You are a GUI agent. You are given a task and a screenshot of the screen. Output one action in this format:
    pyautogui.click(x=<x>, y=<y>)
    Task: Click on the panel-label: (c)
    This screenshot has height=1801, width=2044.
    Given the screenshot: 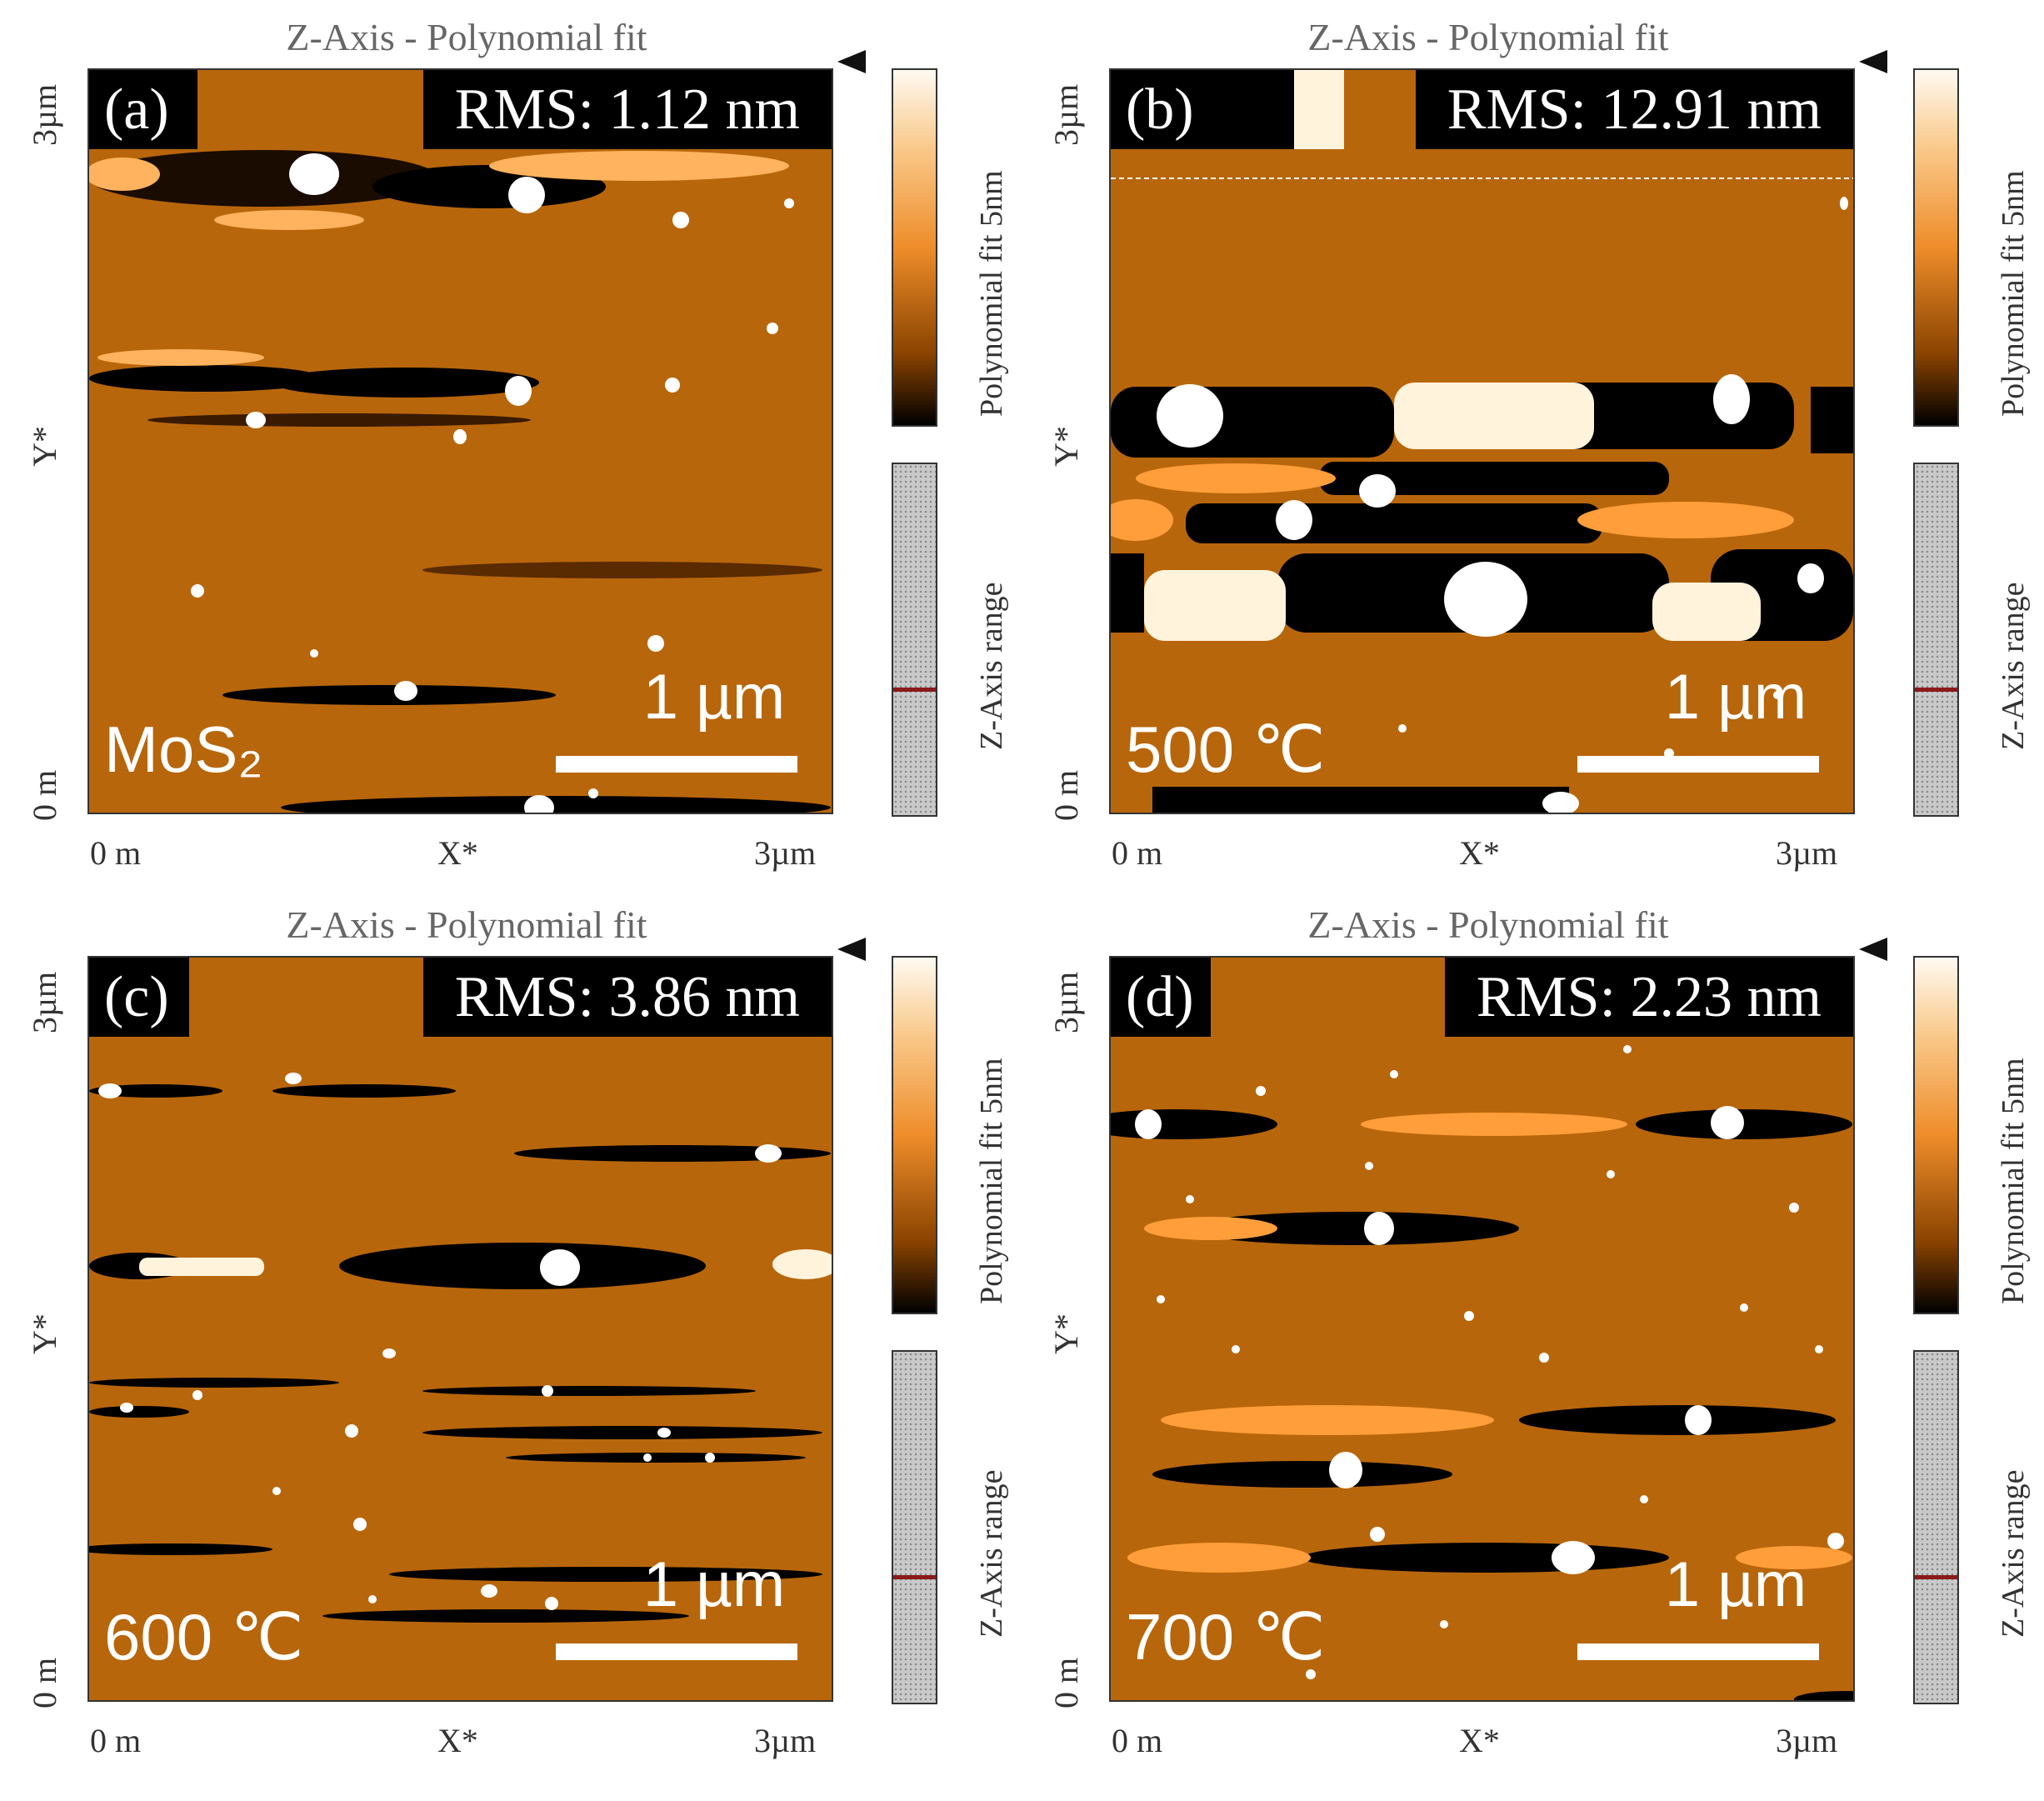 What is the action you would take?
    pyautogui.click(x=137, y=997)
    